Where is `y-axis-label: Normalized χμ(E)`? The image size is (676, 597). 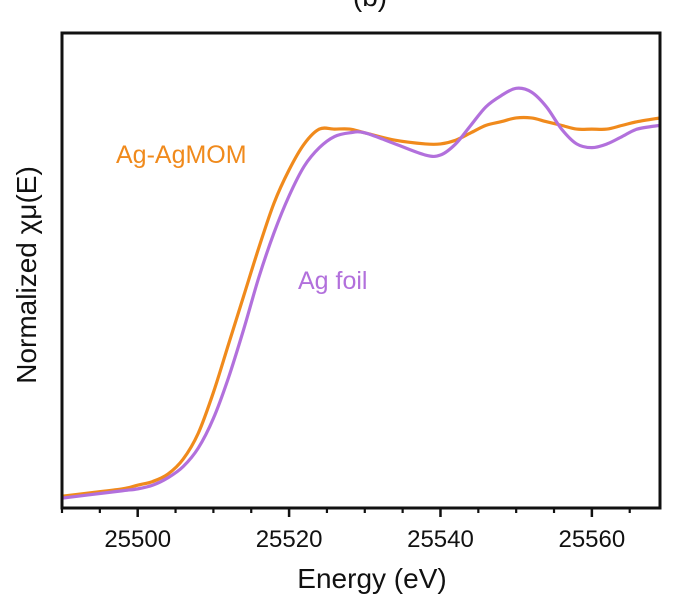
y-axis-label: Normalized χμ(E) is located at coordinates (26, 275).